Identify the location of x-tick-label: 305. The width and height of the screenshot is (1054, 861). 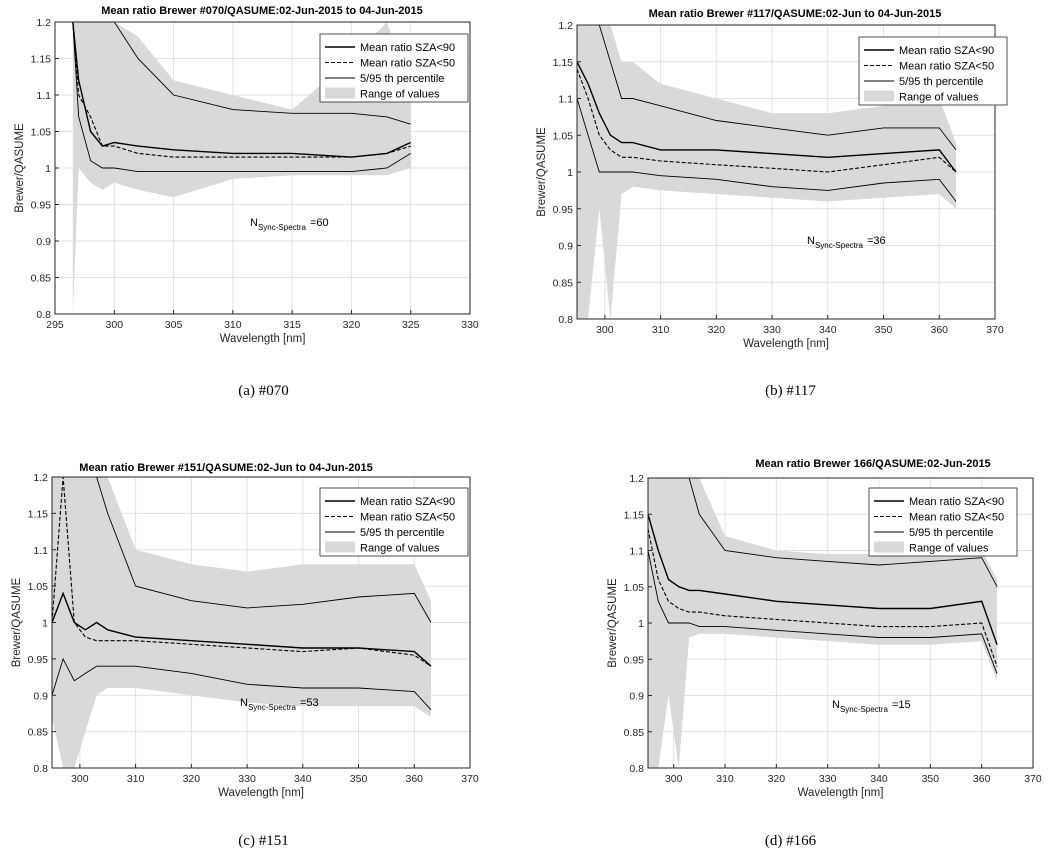
(174, 325).